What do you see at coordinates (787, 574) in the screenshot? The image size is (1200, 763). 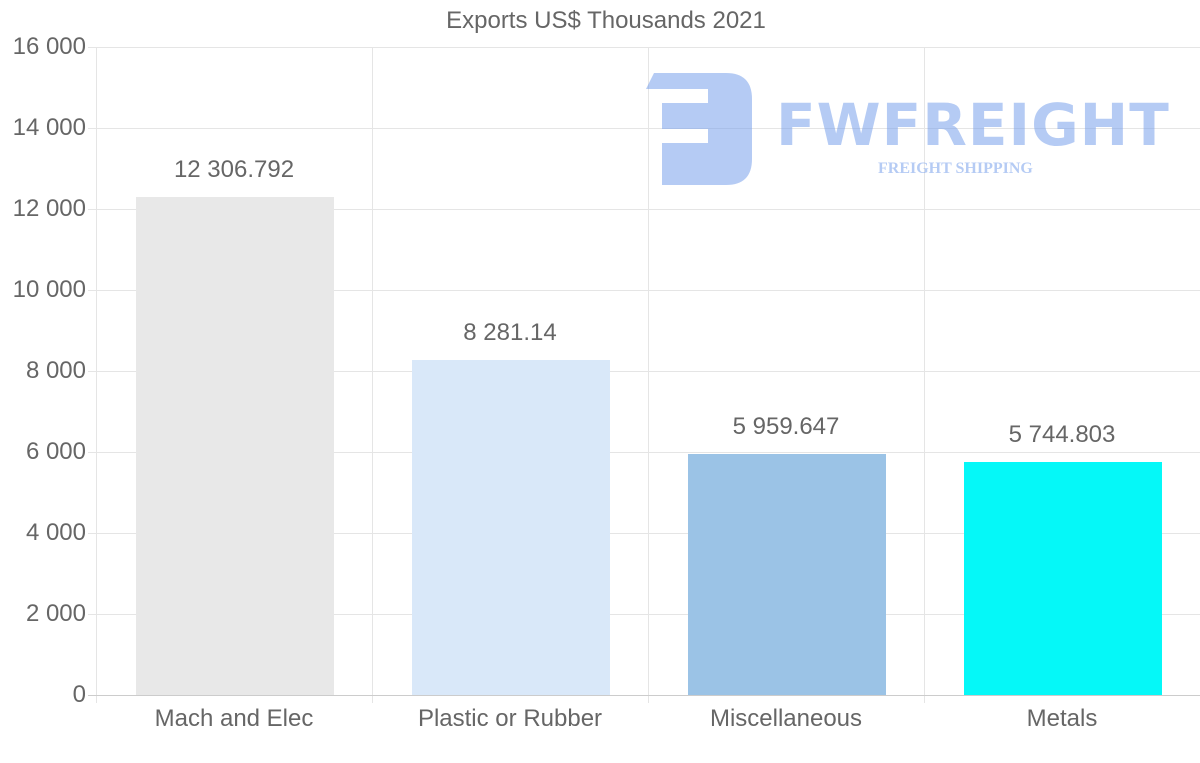 I see `bar-miscellaneous` at bounding box center [787, 574].